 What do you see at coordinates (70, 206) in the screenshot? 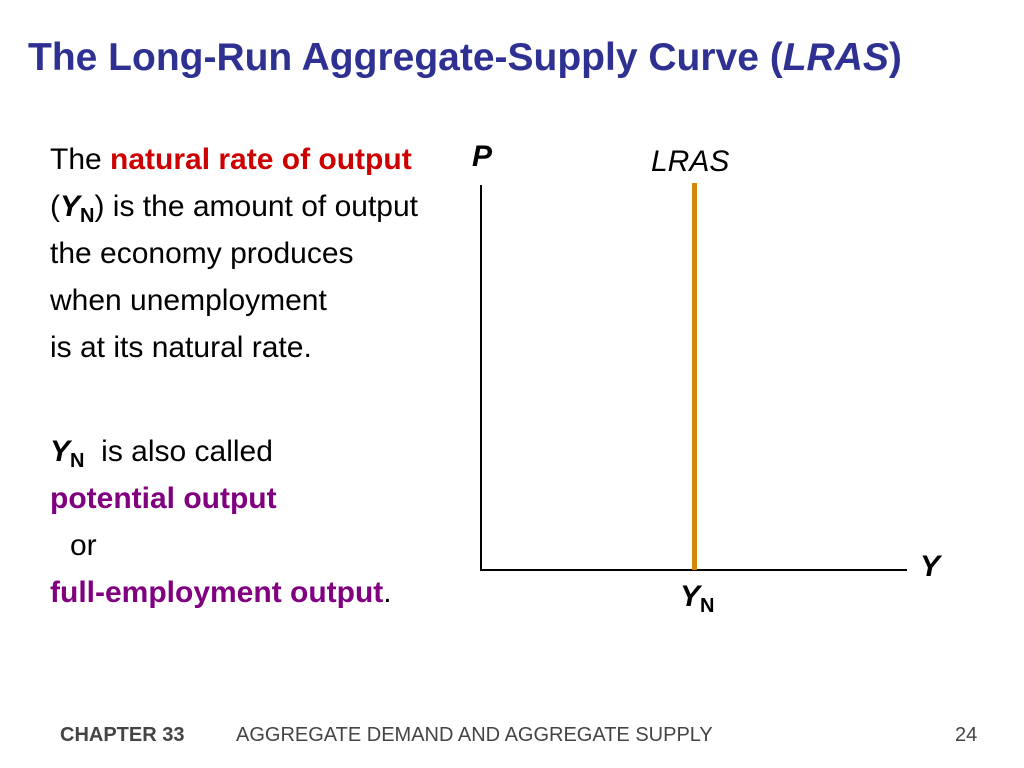
I see `yn-symbol-y: Y` at bounding box center [70, 206].